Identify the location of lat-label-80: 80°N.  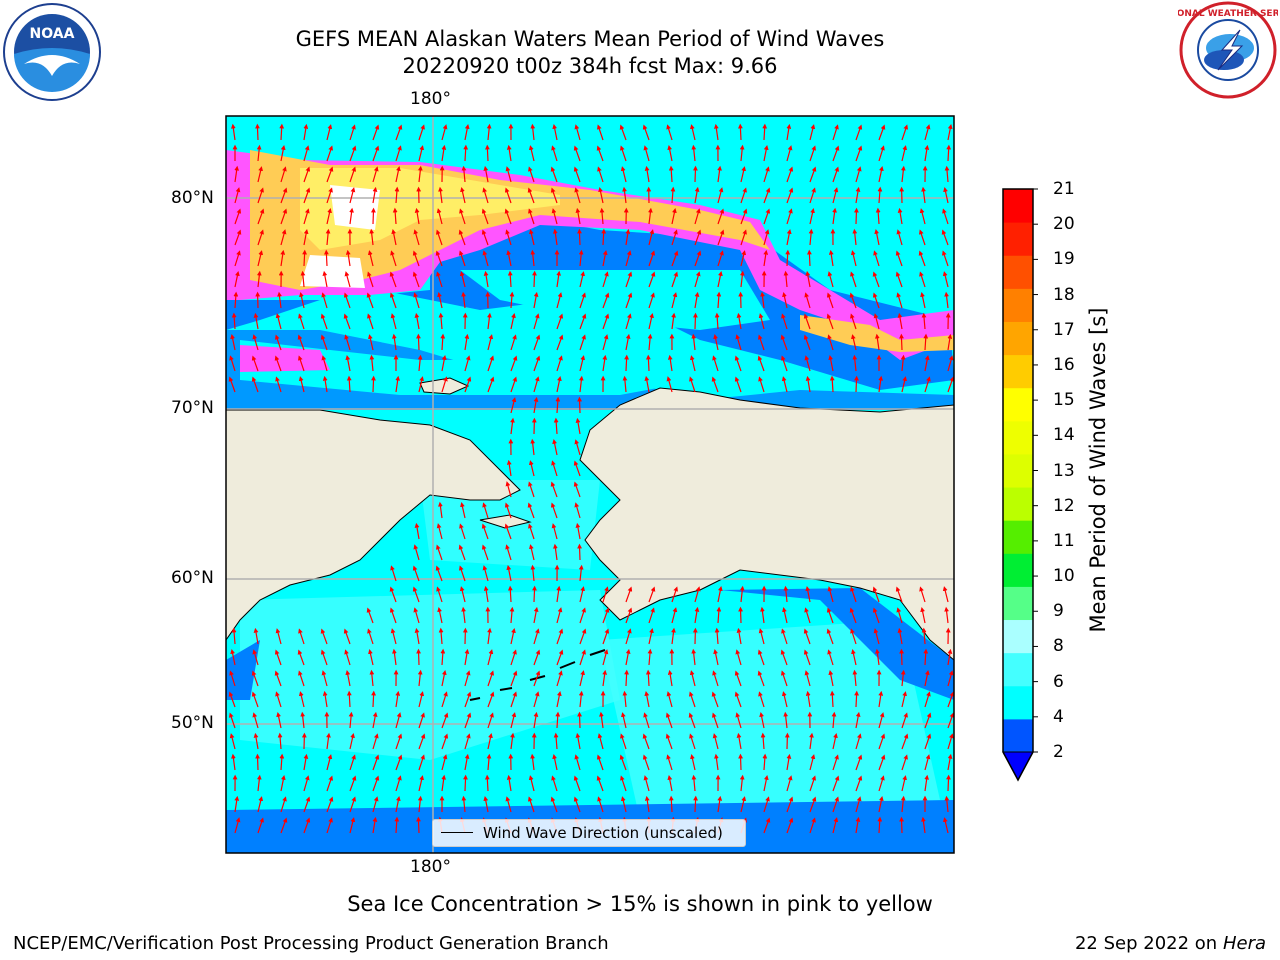
(192, 198).